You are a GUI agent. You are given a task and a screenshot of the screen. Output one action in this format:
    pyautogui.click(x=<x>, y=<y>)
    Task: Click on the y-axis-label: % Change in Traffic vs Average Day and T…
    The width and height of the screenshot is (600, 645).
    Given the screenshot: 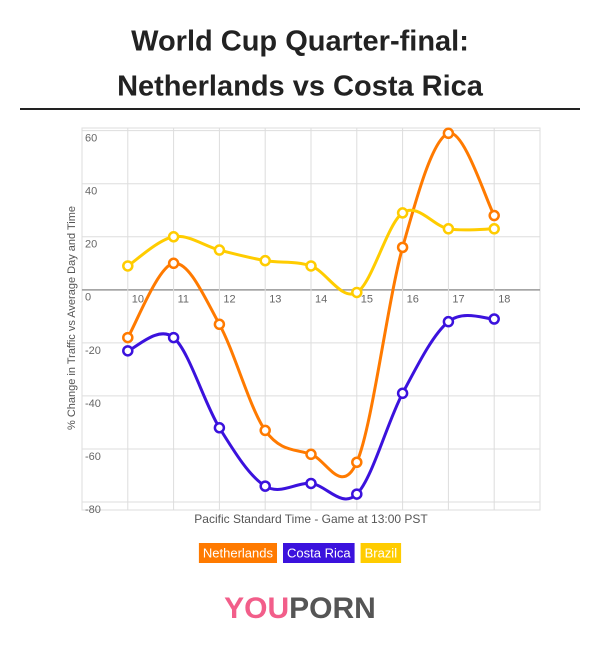 What is the action you would take?
    pyautogui.click(x=72, y=318)
    